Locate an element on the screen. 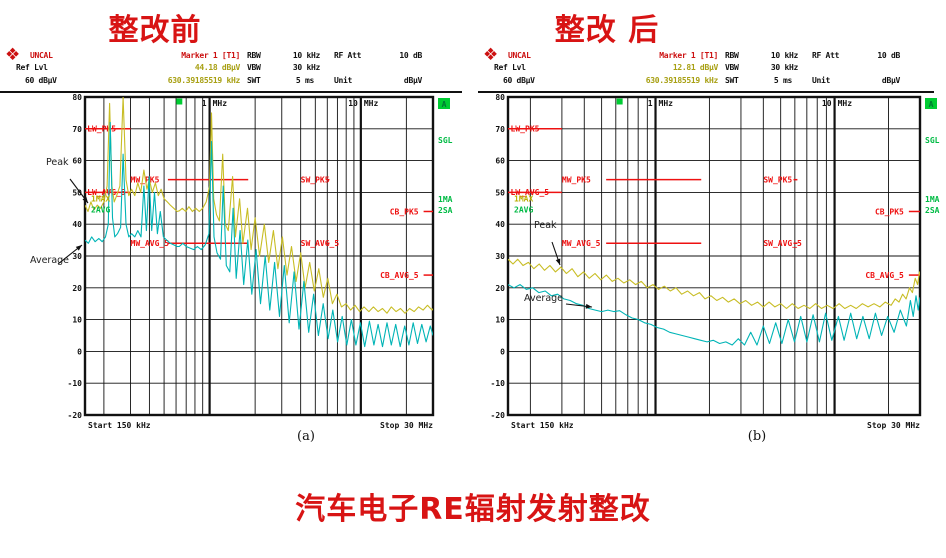 Image resolution: width=946 pixels, height=558 pixels. title-after: 整改 后 is located at coordinates (607, 30).